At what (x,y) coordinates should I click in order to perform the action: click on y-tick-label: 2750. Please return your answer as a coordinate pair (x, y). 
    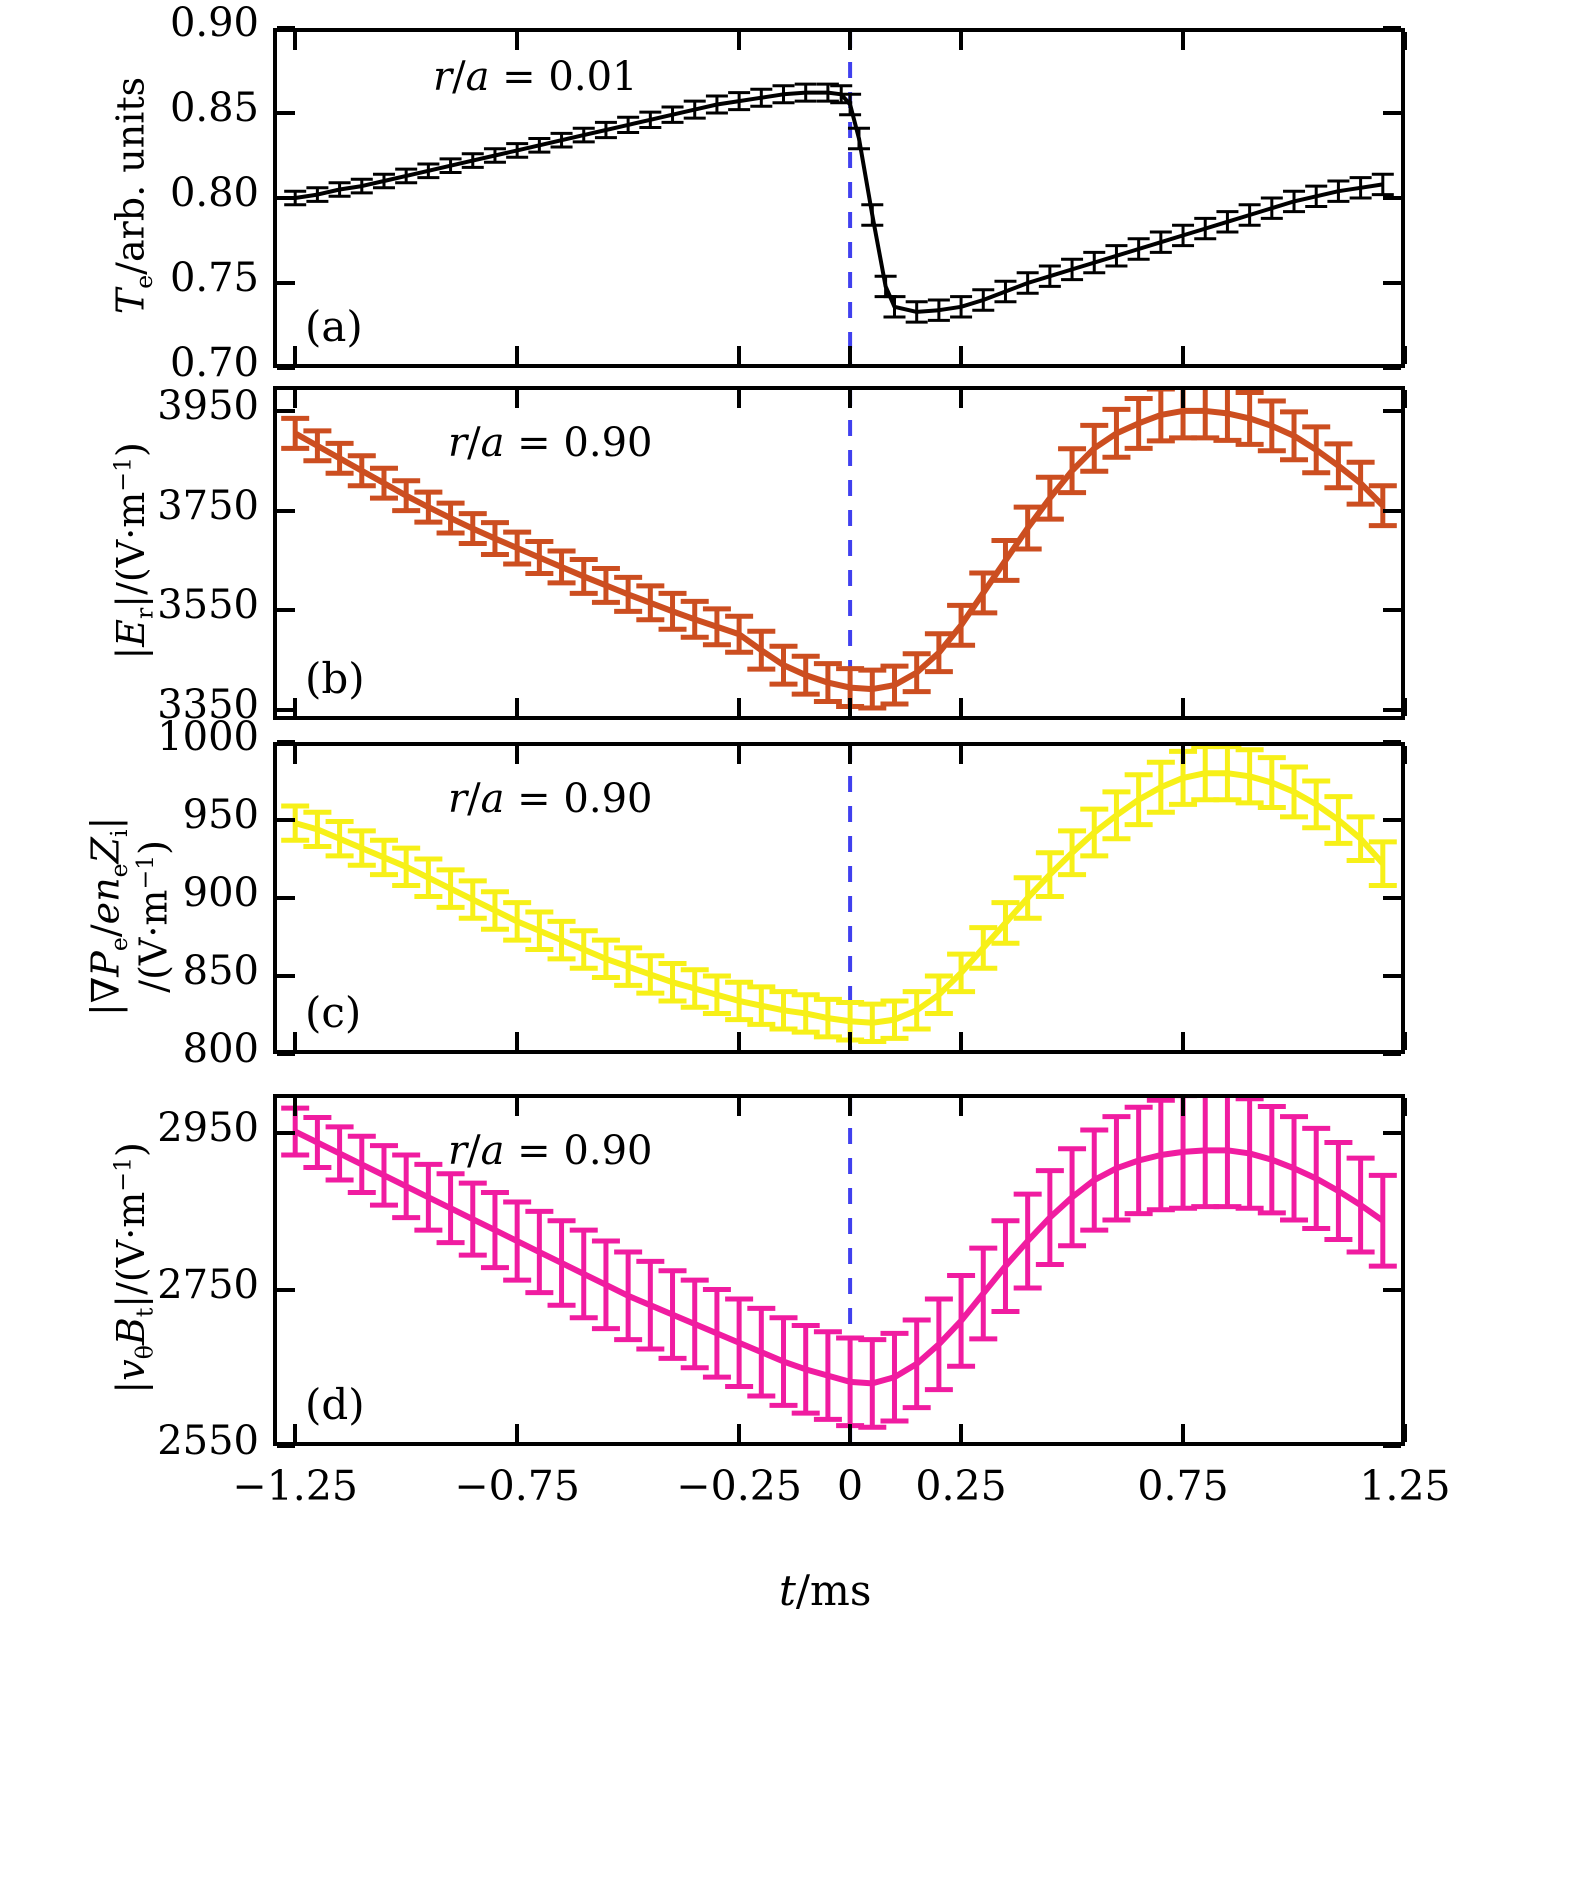
    Looking at the image, I should click on (208, 1284).